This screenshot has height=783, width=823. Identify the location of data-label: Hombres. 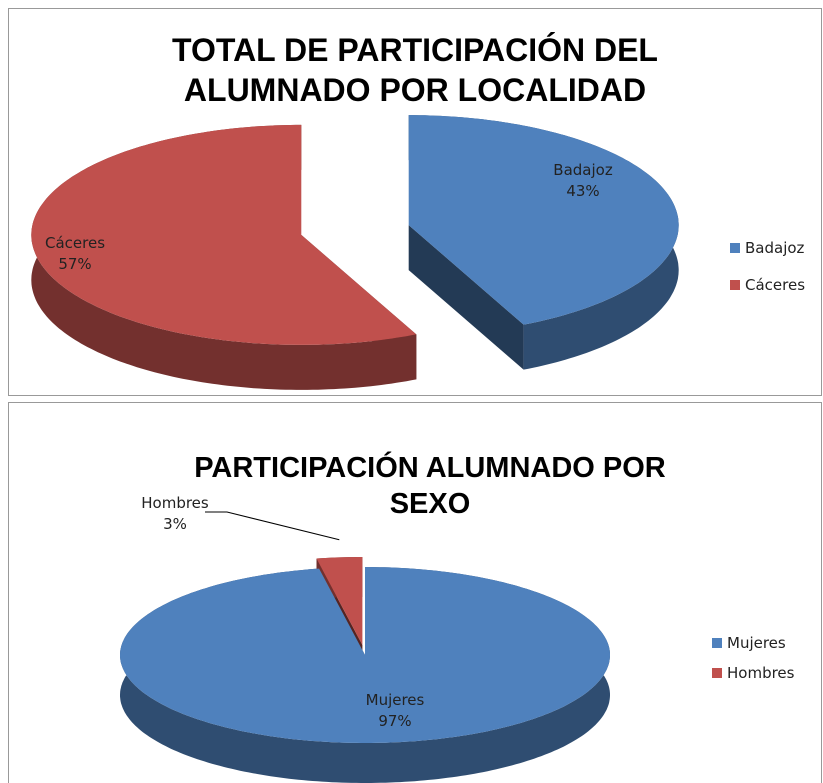
(175, 503).